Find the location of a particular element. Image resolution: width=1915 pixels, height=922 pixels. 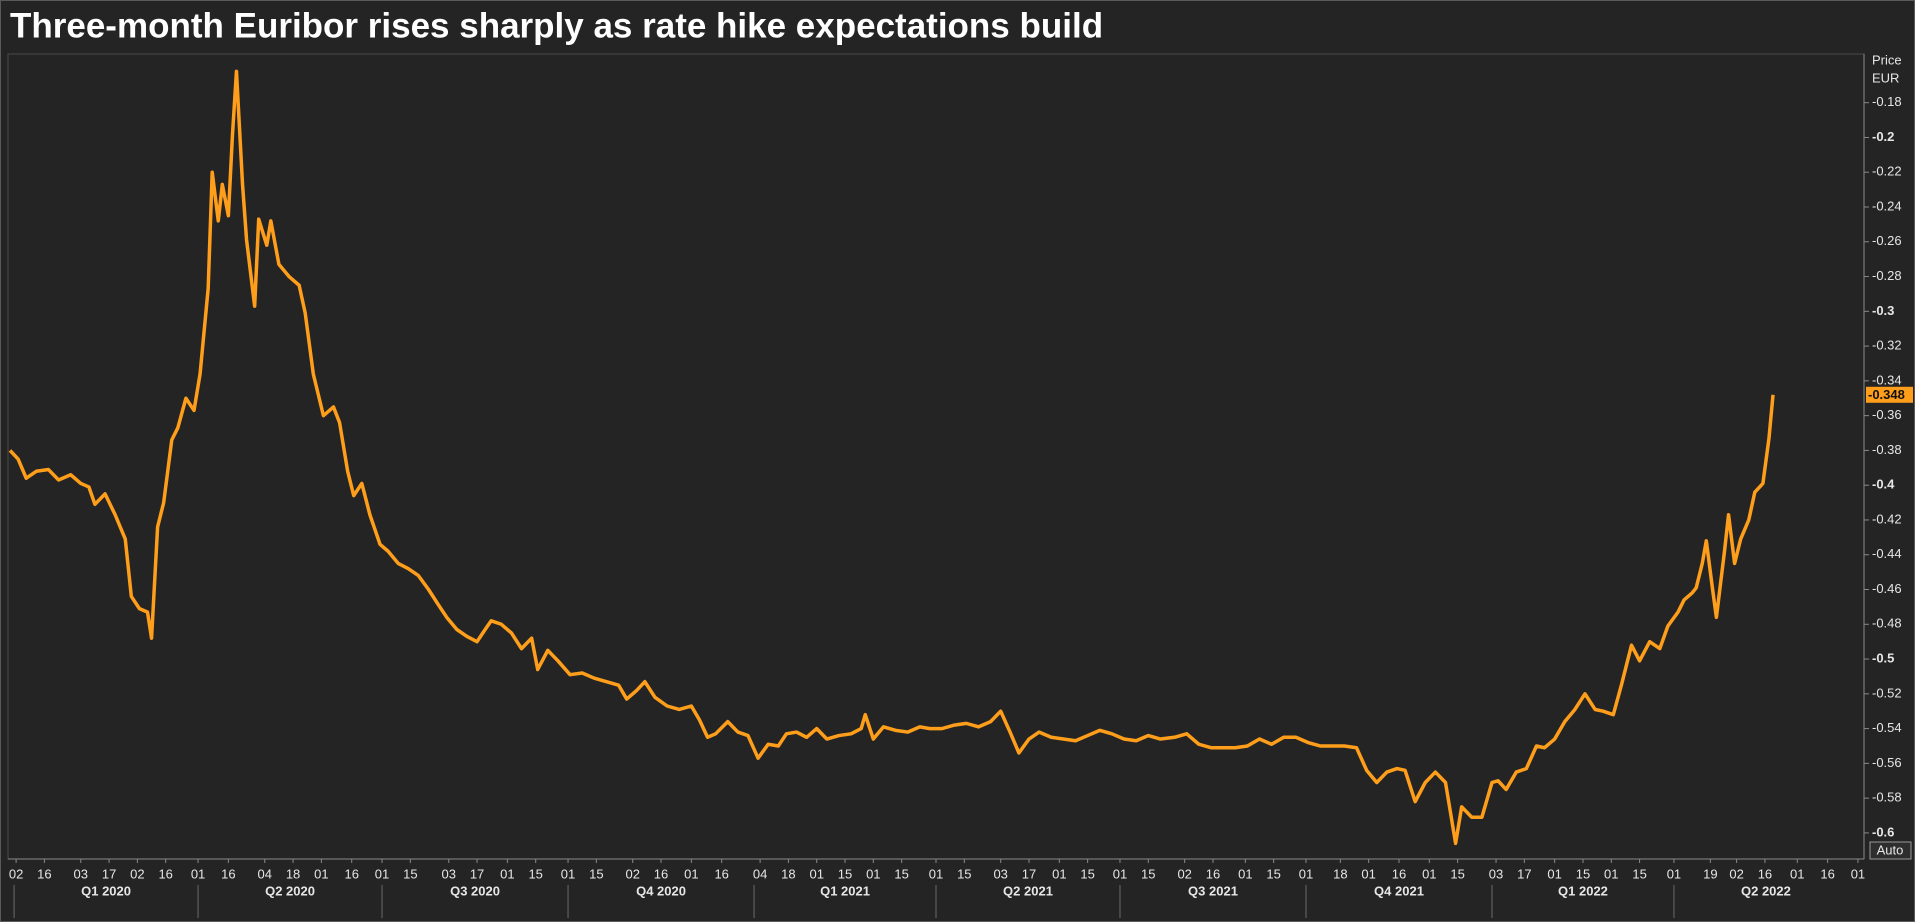

last-value-label: -0.348 is located at coordinates (1886, 394).